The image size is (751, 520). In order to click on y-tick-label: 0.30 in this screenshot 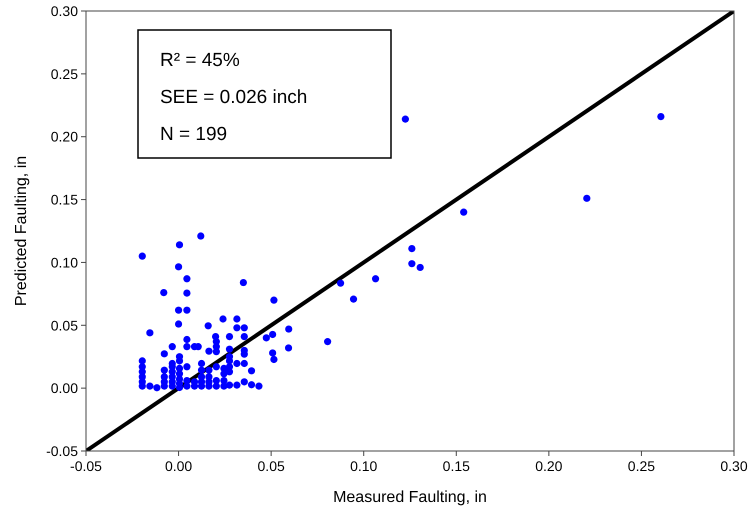, I will do `click(64, 11)`.